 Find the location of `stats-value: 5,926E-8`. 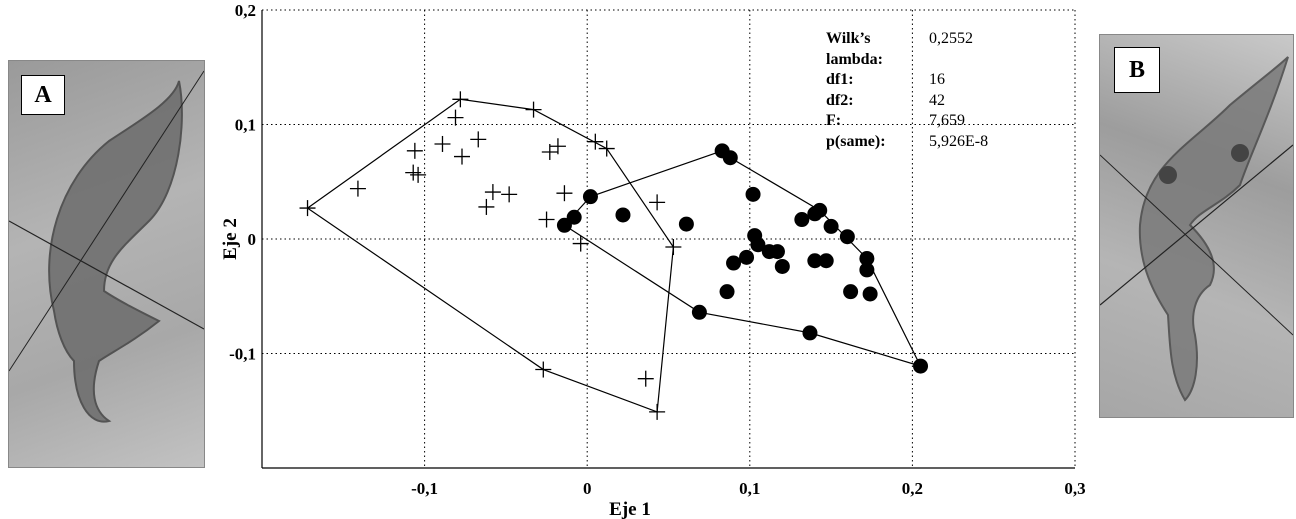

stats-value: 5,926E-8 is located at coordinates (959, 141).